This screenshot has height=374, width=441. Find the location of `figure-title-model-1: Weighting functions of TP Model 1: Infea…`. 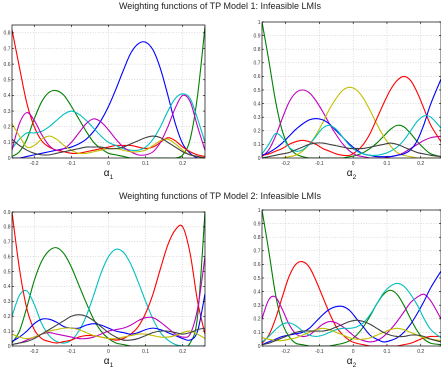

figure-title-model-1: Weighting functions of TP Model 1: Infea… is located at coordinates (220, 6).